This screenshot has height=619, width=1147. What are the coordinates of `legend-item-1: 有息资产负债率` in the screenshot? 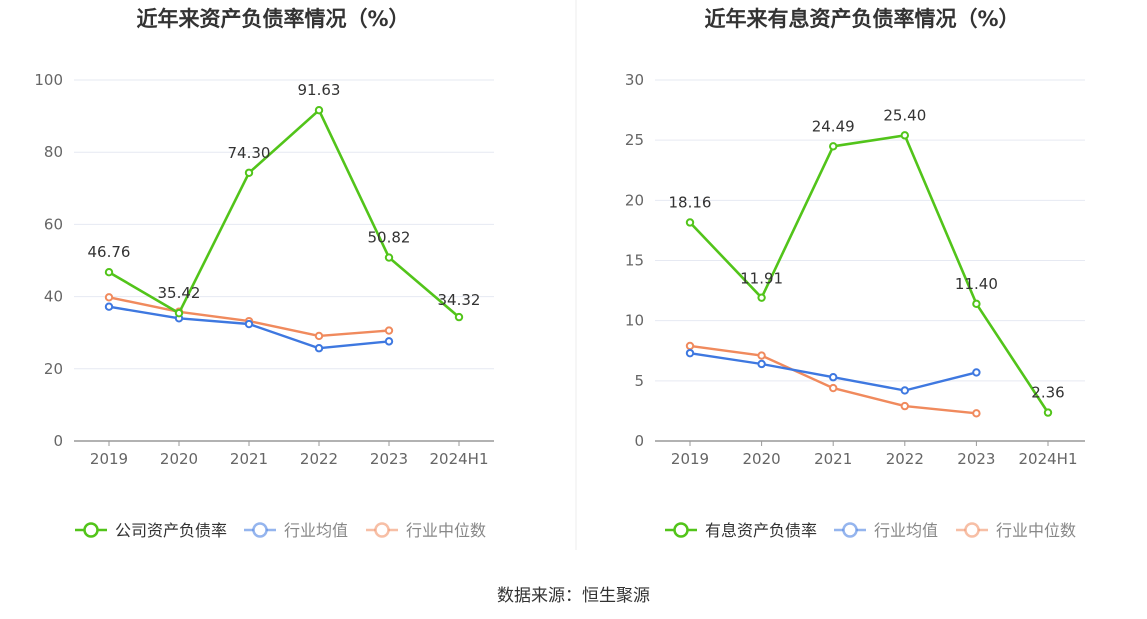 It's located at (741, 530).